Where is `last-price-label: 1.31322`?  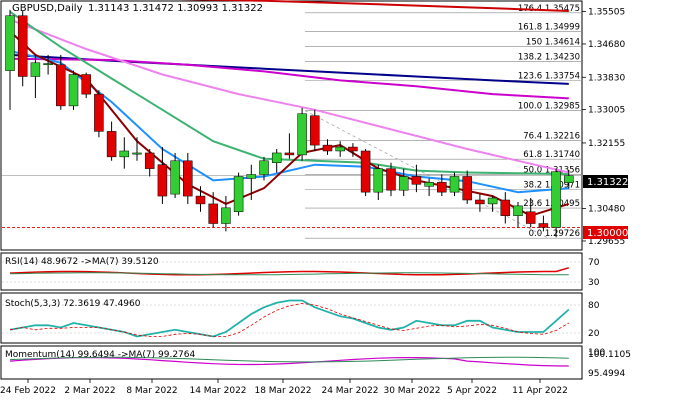
last-price-label: 1.31322 is located at coordinates (607, 182).